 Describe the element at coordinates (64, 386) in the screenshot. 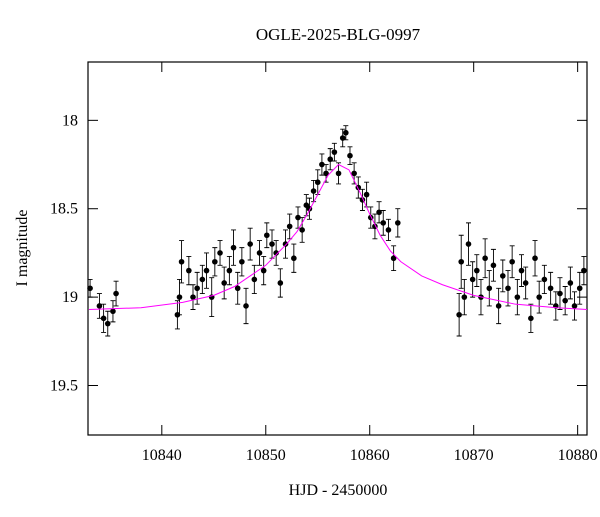

I see `y-tick-label: 19.5` at that location.